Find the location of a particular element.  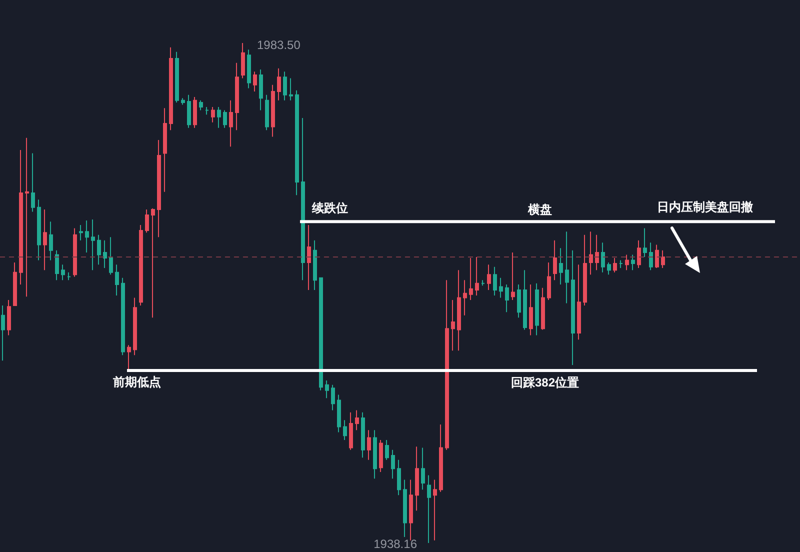

annotation: 1938.16 is located at coordinates (396, 544).